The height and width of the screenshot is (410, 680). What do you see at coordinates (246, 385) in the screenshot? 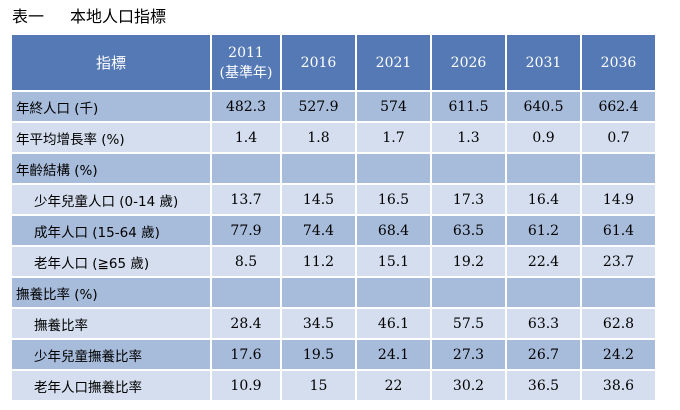
I see `cell-value: 10.9` at bounding box center [246, 385].